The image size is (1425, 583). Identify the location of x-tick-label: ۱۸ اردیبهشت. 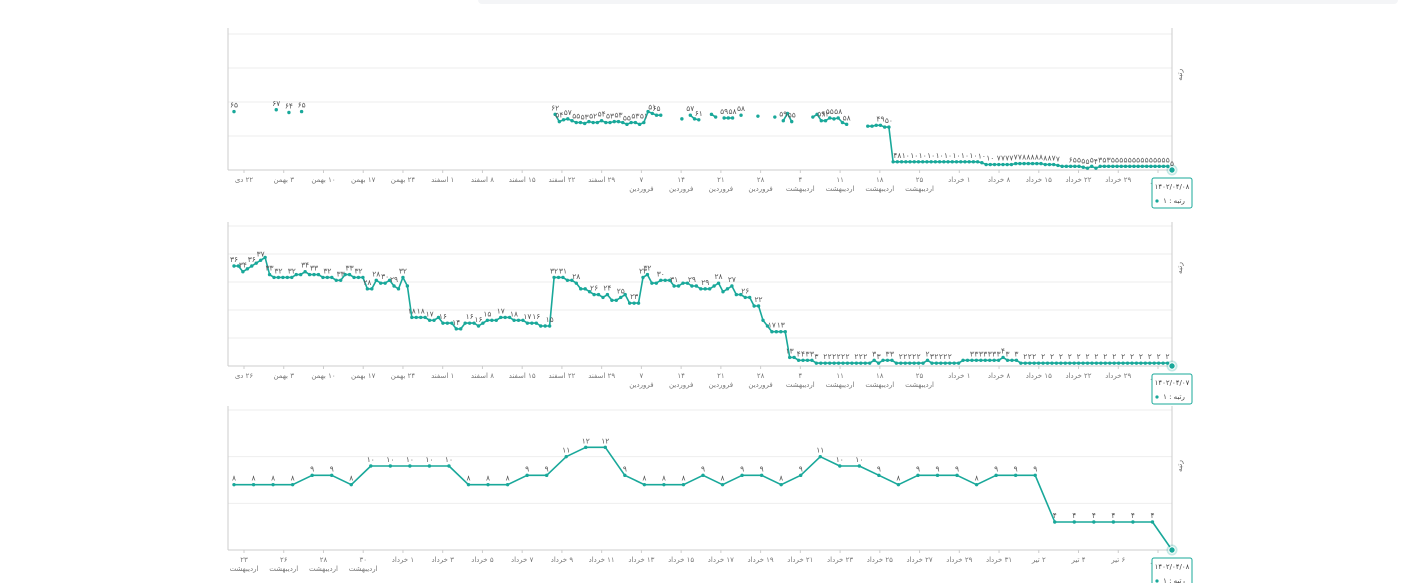
(879, 184).